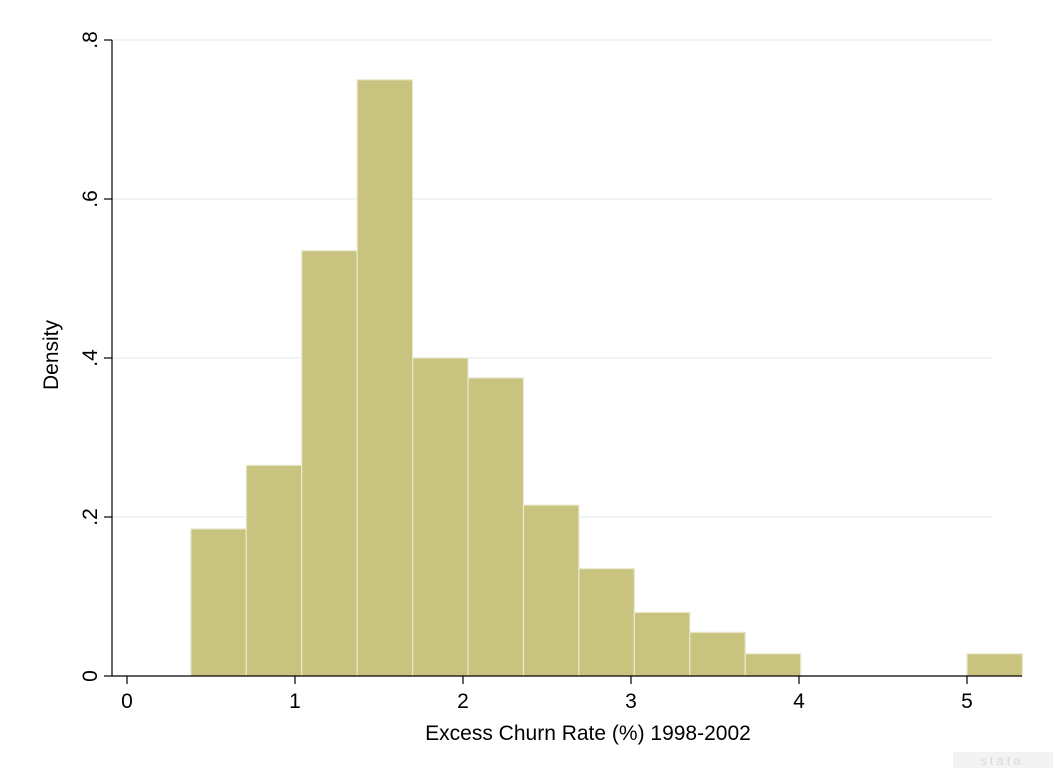  I want to click on y-tick-label: .2, so click(90, 517).